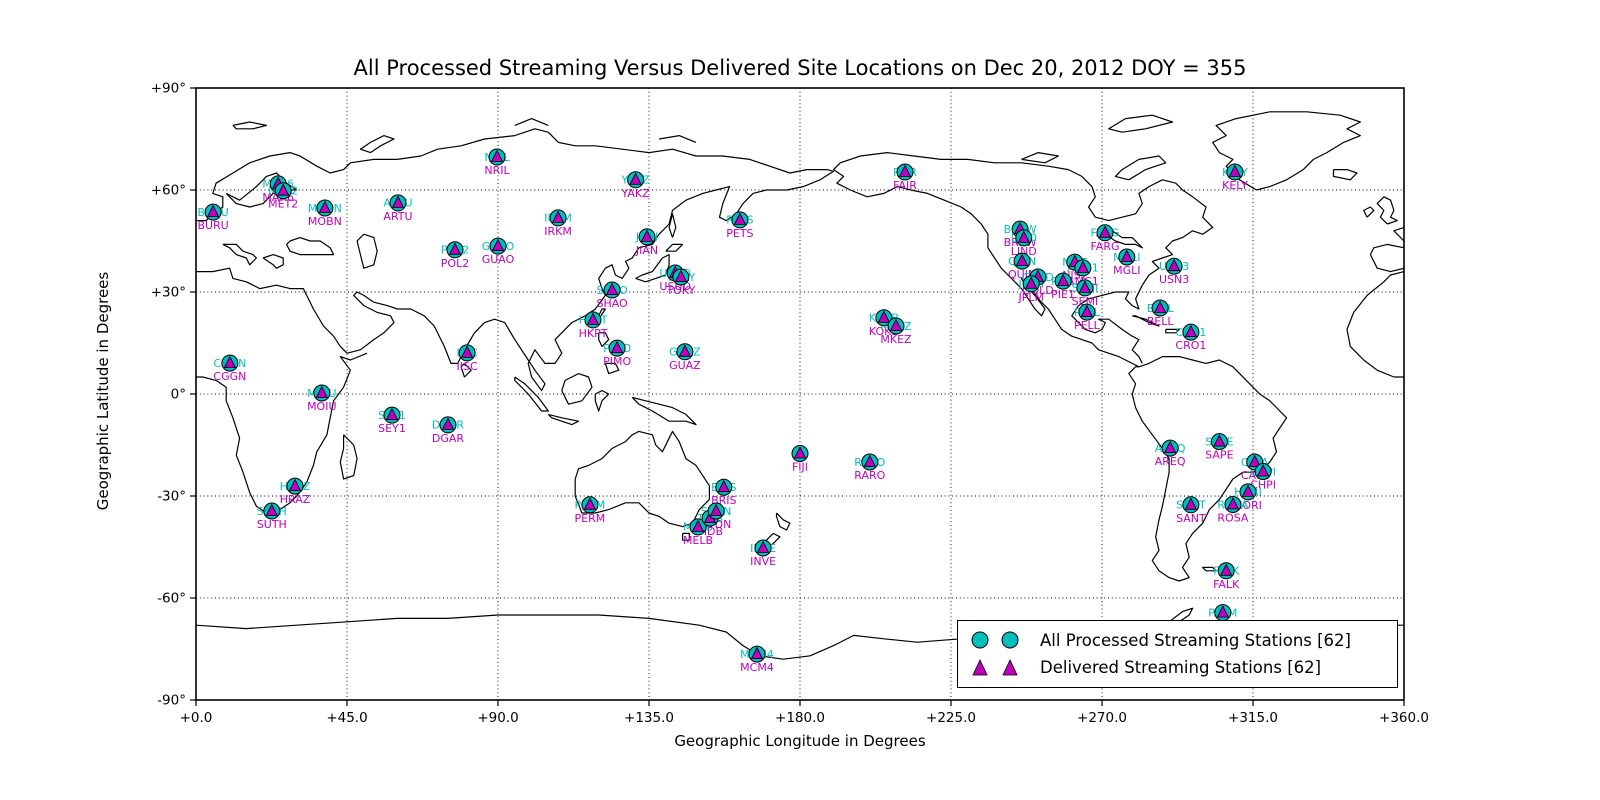 Image resolution: width=1600 pixels, height=800 pixels. I want to click on station-GUAZ, so click(685, 352).